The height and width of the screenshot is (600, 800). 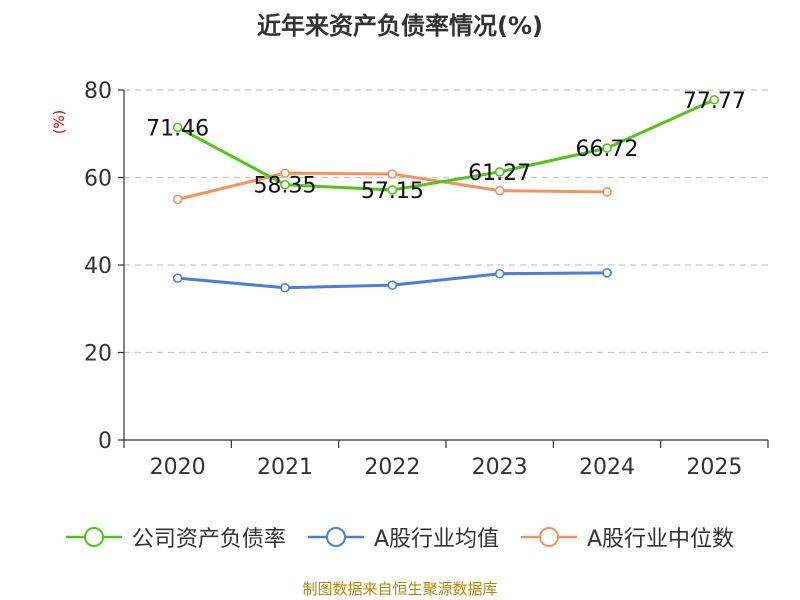 I want to click on data-label: 58.35, so click(x=285, y=186).